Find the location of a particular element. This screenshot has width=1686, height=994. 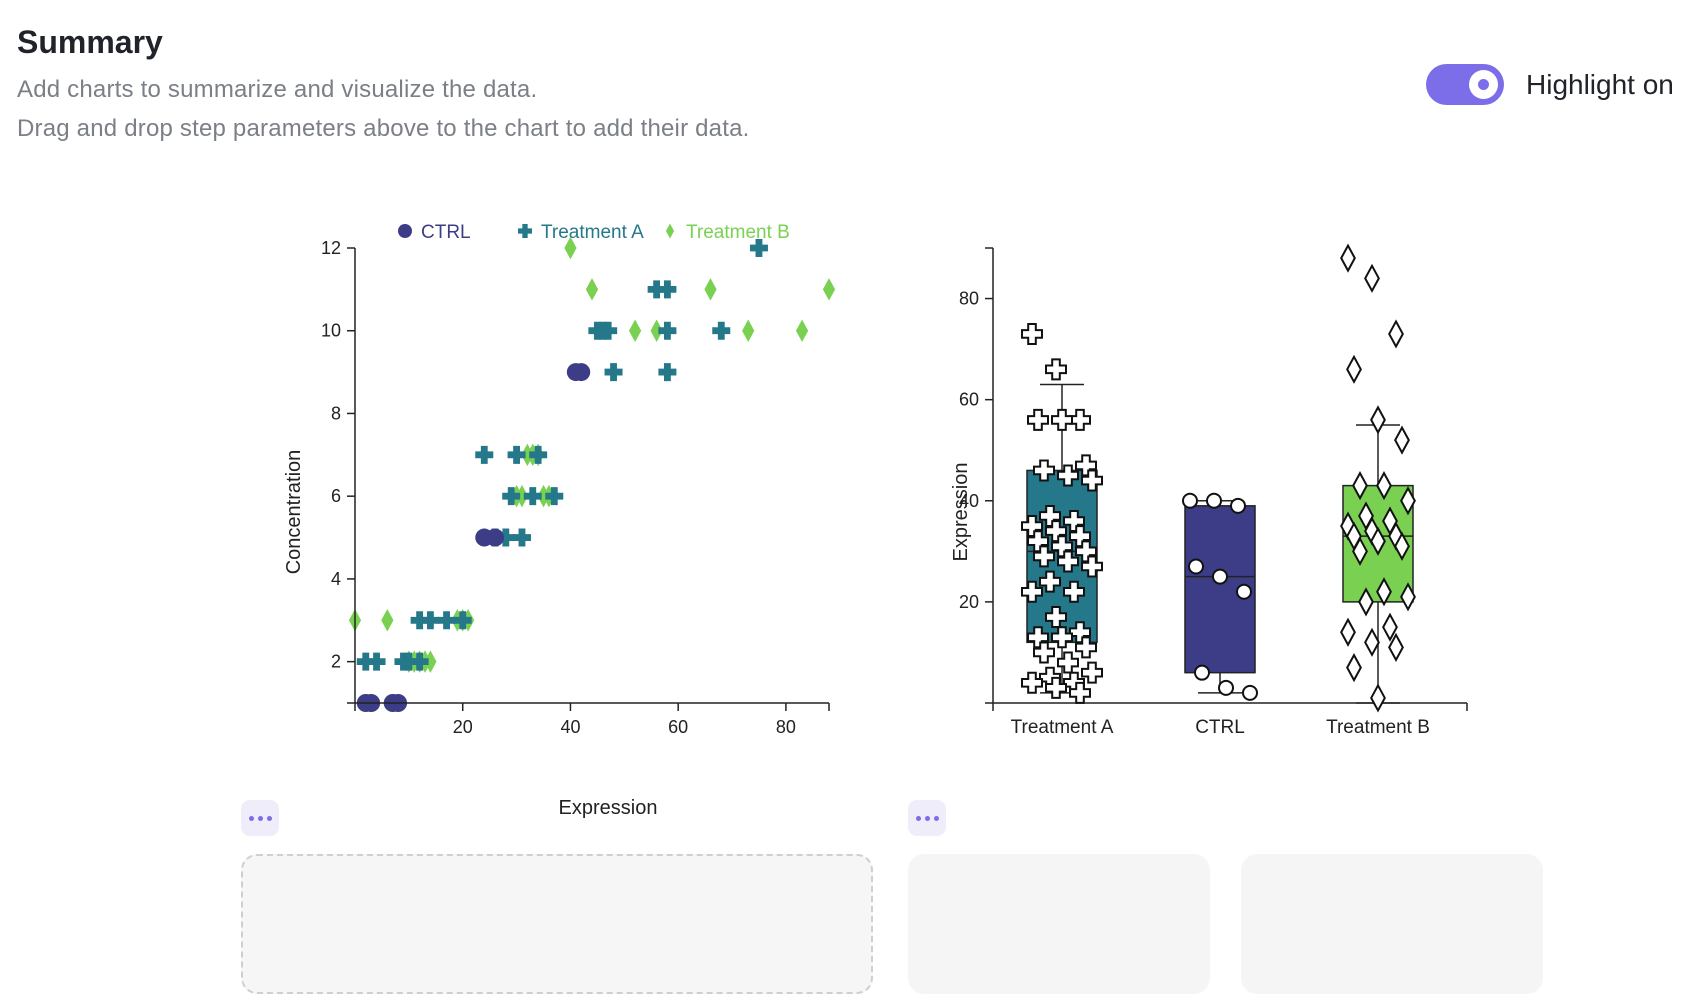

highlight-toggle is located at coordinates (1465, 84).